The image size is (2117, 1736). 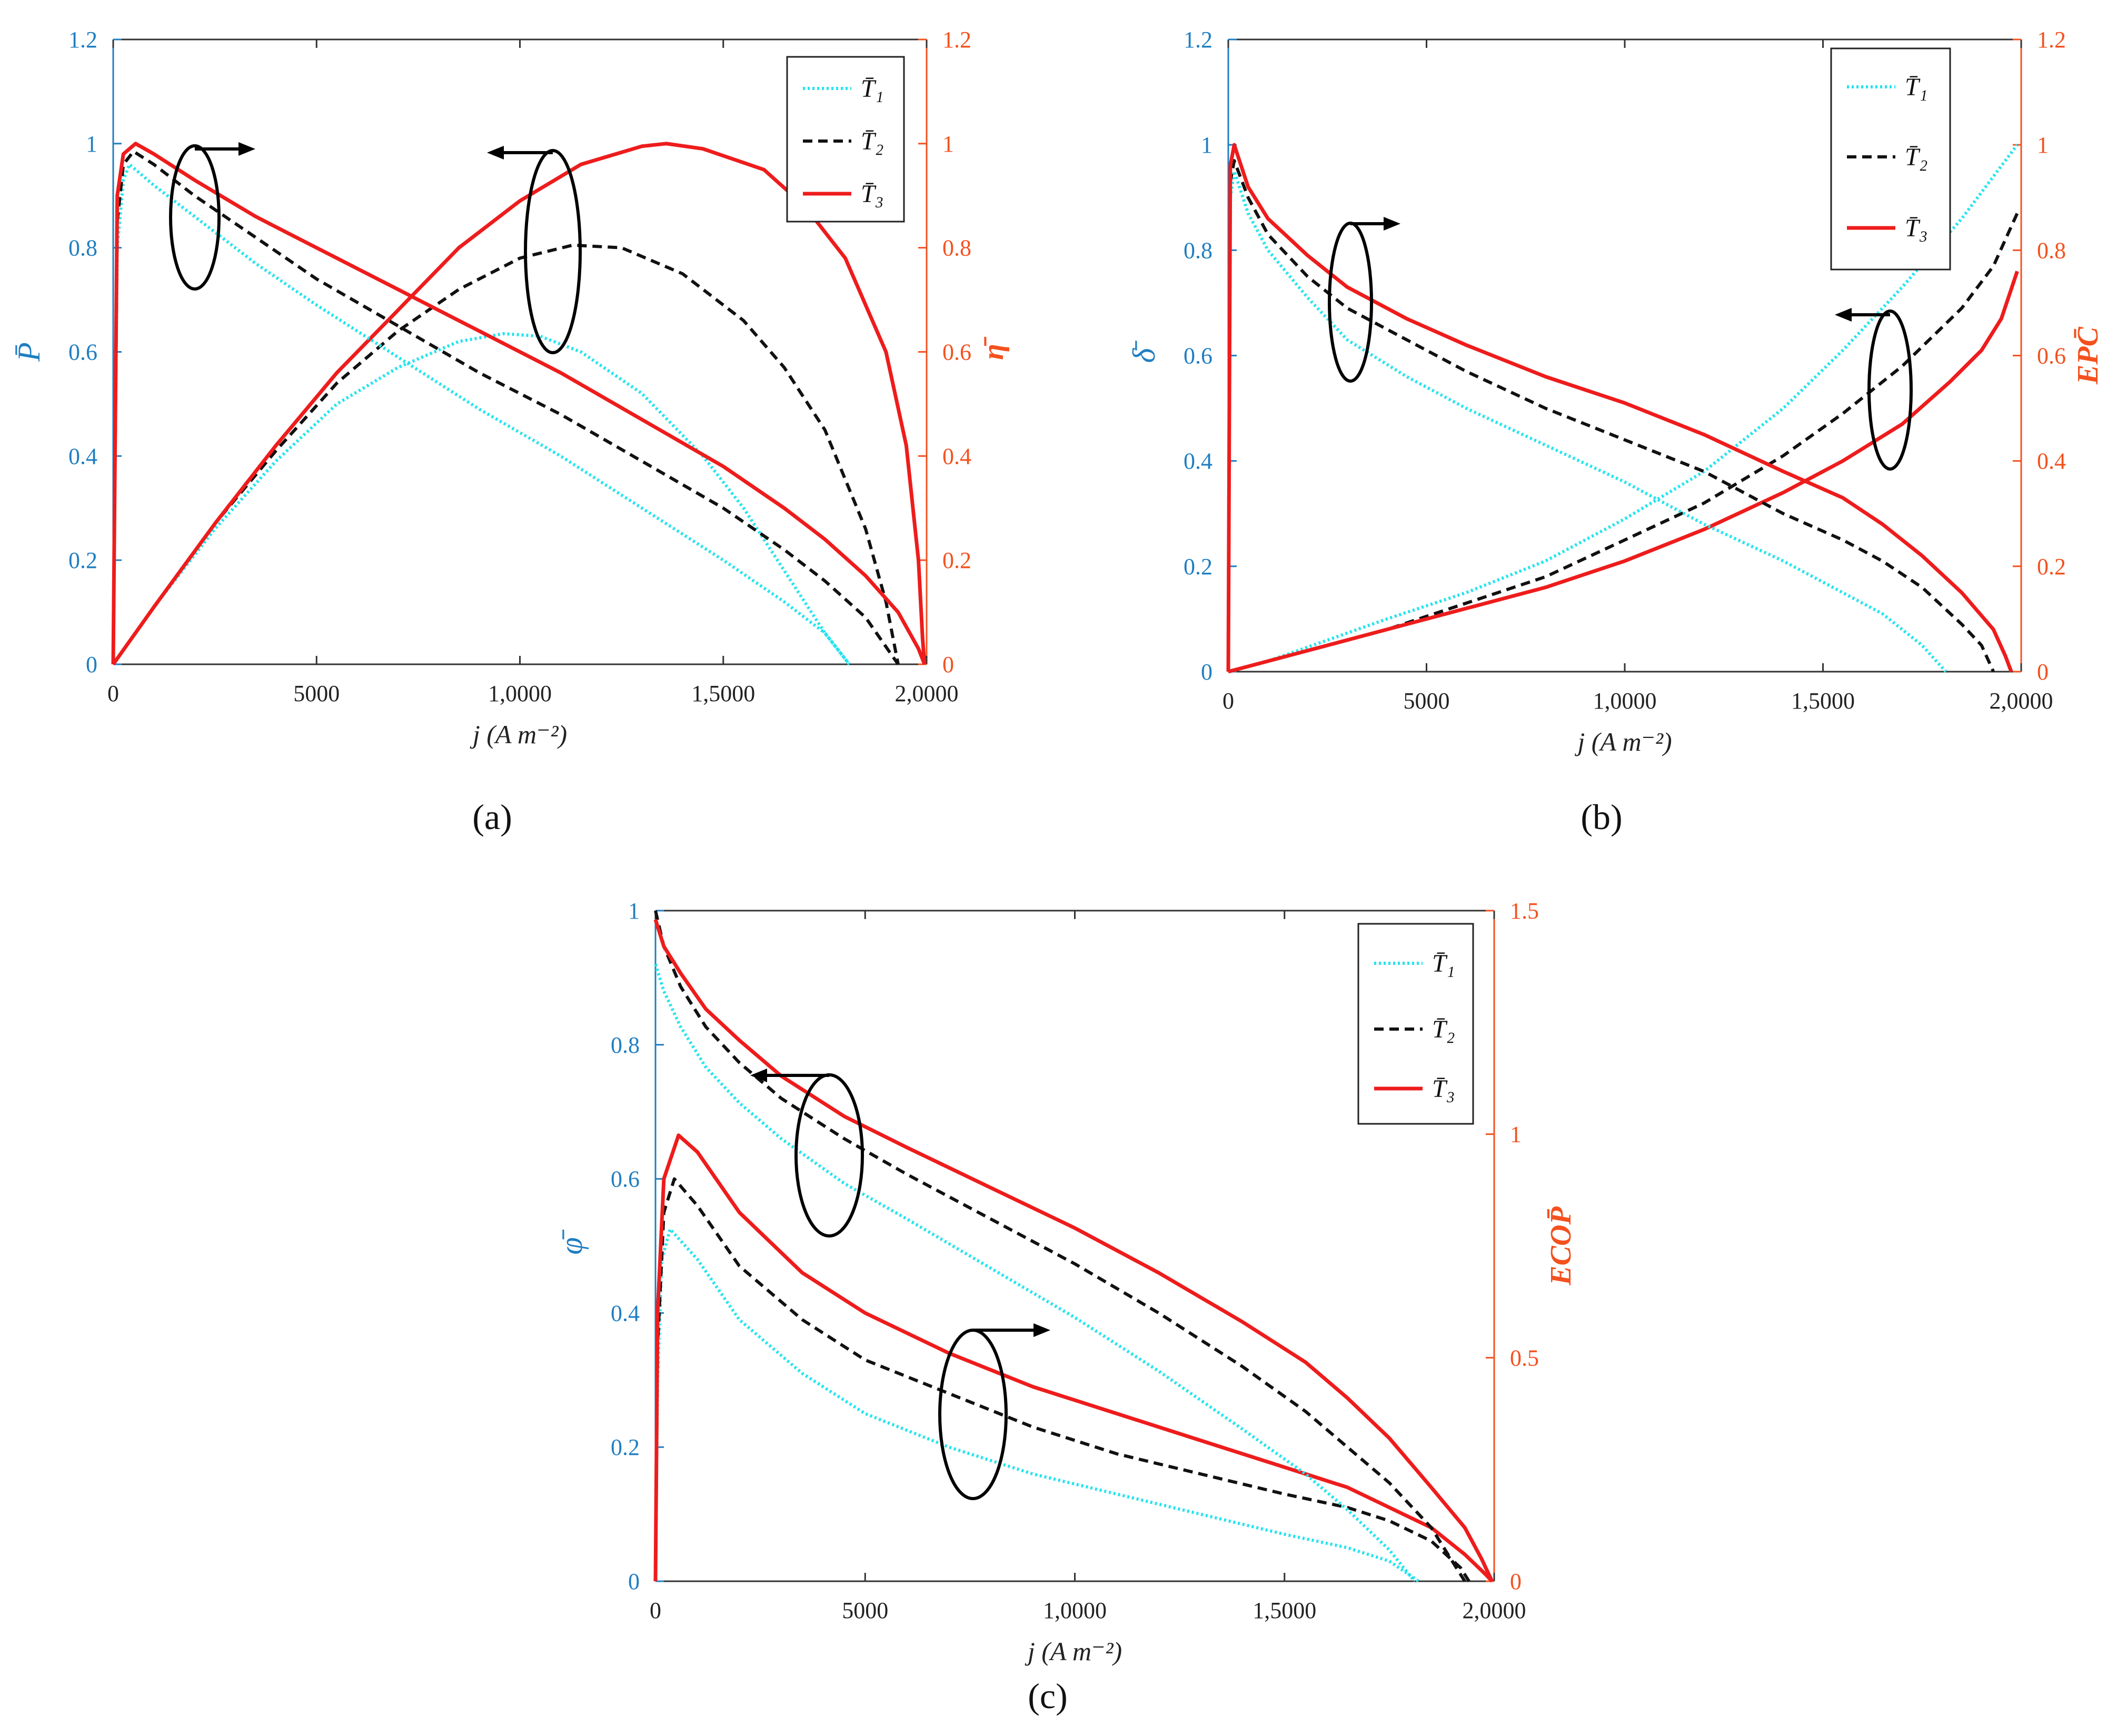 What do you see at coordinates (956, 40) in the screenshot?
I see `right-y-tick-label: 1.2` at bounding box center [956, 40].